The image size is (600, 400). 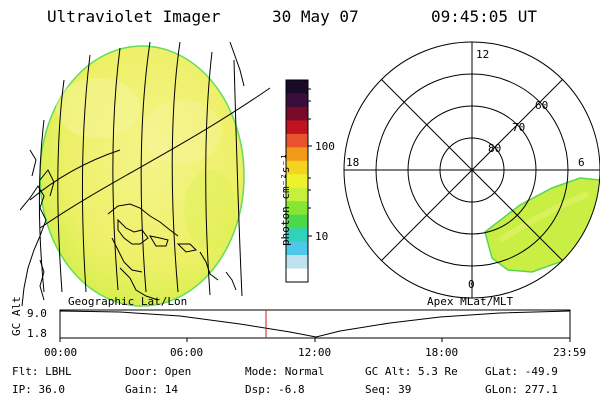 I want to click on timeline-y-label: GC Alt, so click(x=16, y=316).